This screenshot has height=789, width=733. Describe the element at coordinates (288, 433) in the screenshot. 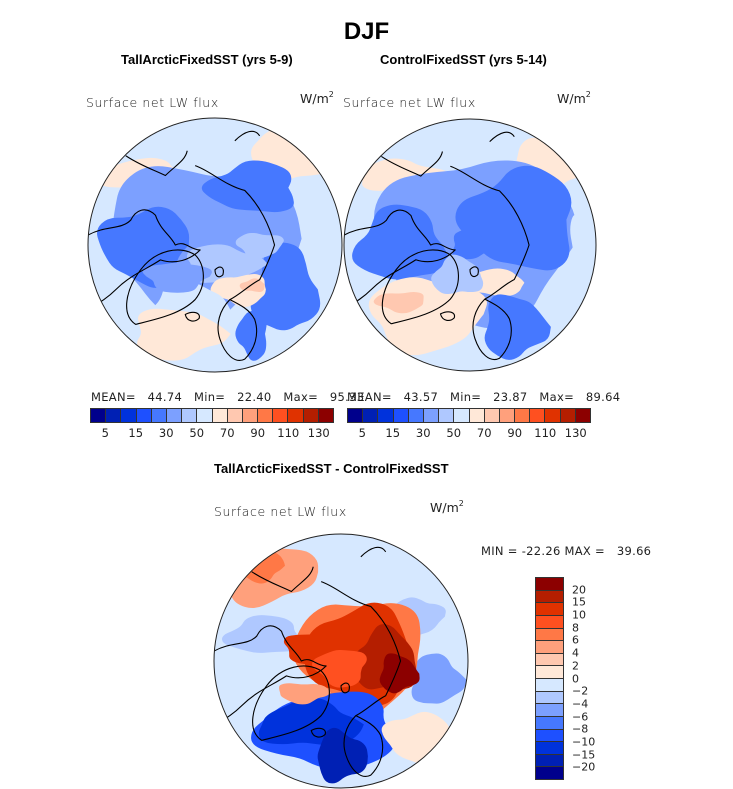

I see `colorbar-tick-label: 110` at that location.